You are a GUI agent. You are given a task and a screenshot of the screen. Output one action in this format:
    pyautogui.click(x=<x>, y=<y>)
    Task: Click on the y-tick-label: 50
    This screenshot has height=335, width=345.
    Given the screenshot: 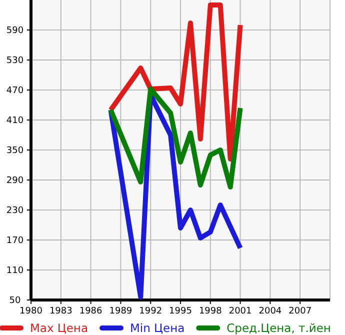 What is the action you would take?
    pyautogui.click(x=15, y=301)
    